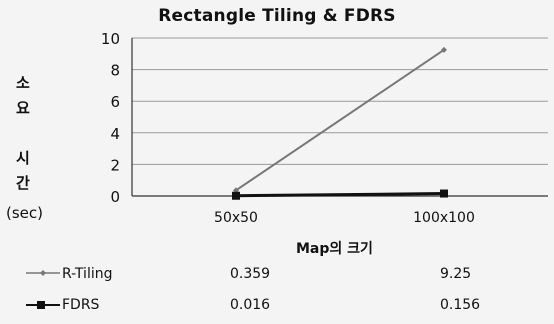 This screenshot has height=324, width=554. I want to click on y-axis-label-char: 간, so click(23, 183).